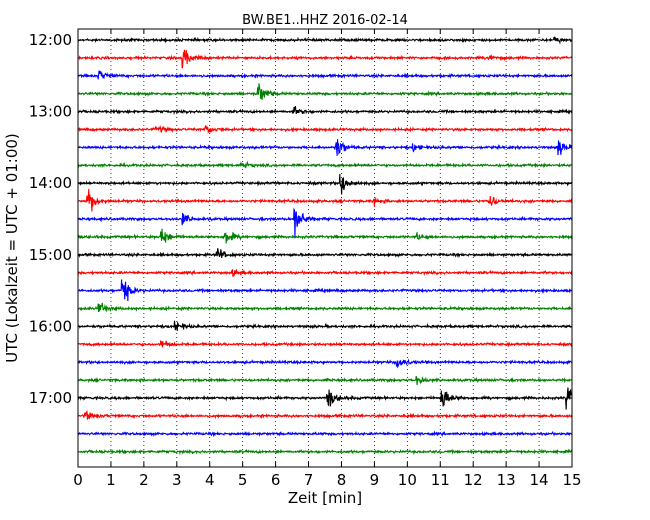 Image resolution: width=650 pixels, height=520 pixels. I want to click on x-tick-label: 14, so click(539, 480).